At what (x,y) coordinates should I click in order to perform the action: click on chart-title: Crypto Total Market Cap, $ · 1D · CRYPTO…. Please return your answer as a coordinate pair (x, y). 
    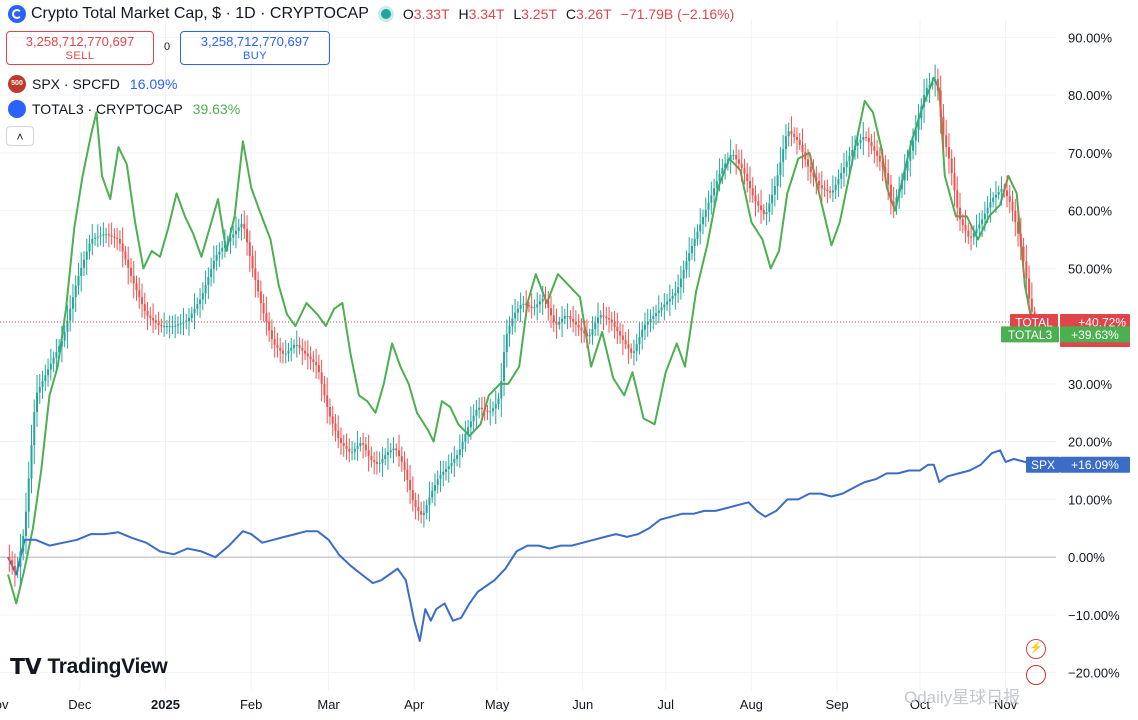
    Looking at the image, I should click on (200, 13).